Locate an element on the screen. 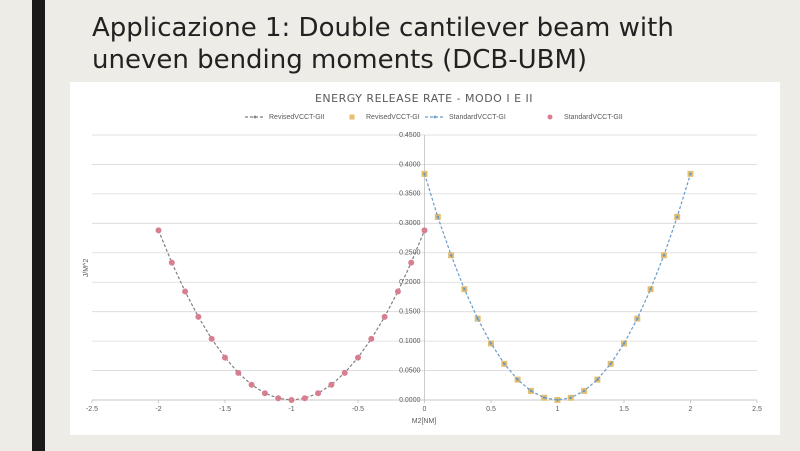 The height and width of the screenshot is (451, 800). y-tick-label: 0.3500 is located at coordinates (410, 194).